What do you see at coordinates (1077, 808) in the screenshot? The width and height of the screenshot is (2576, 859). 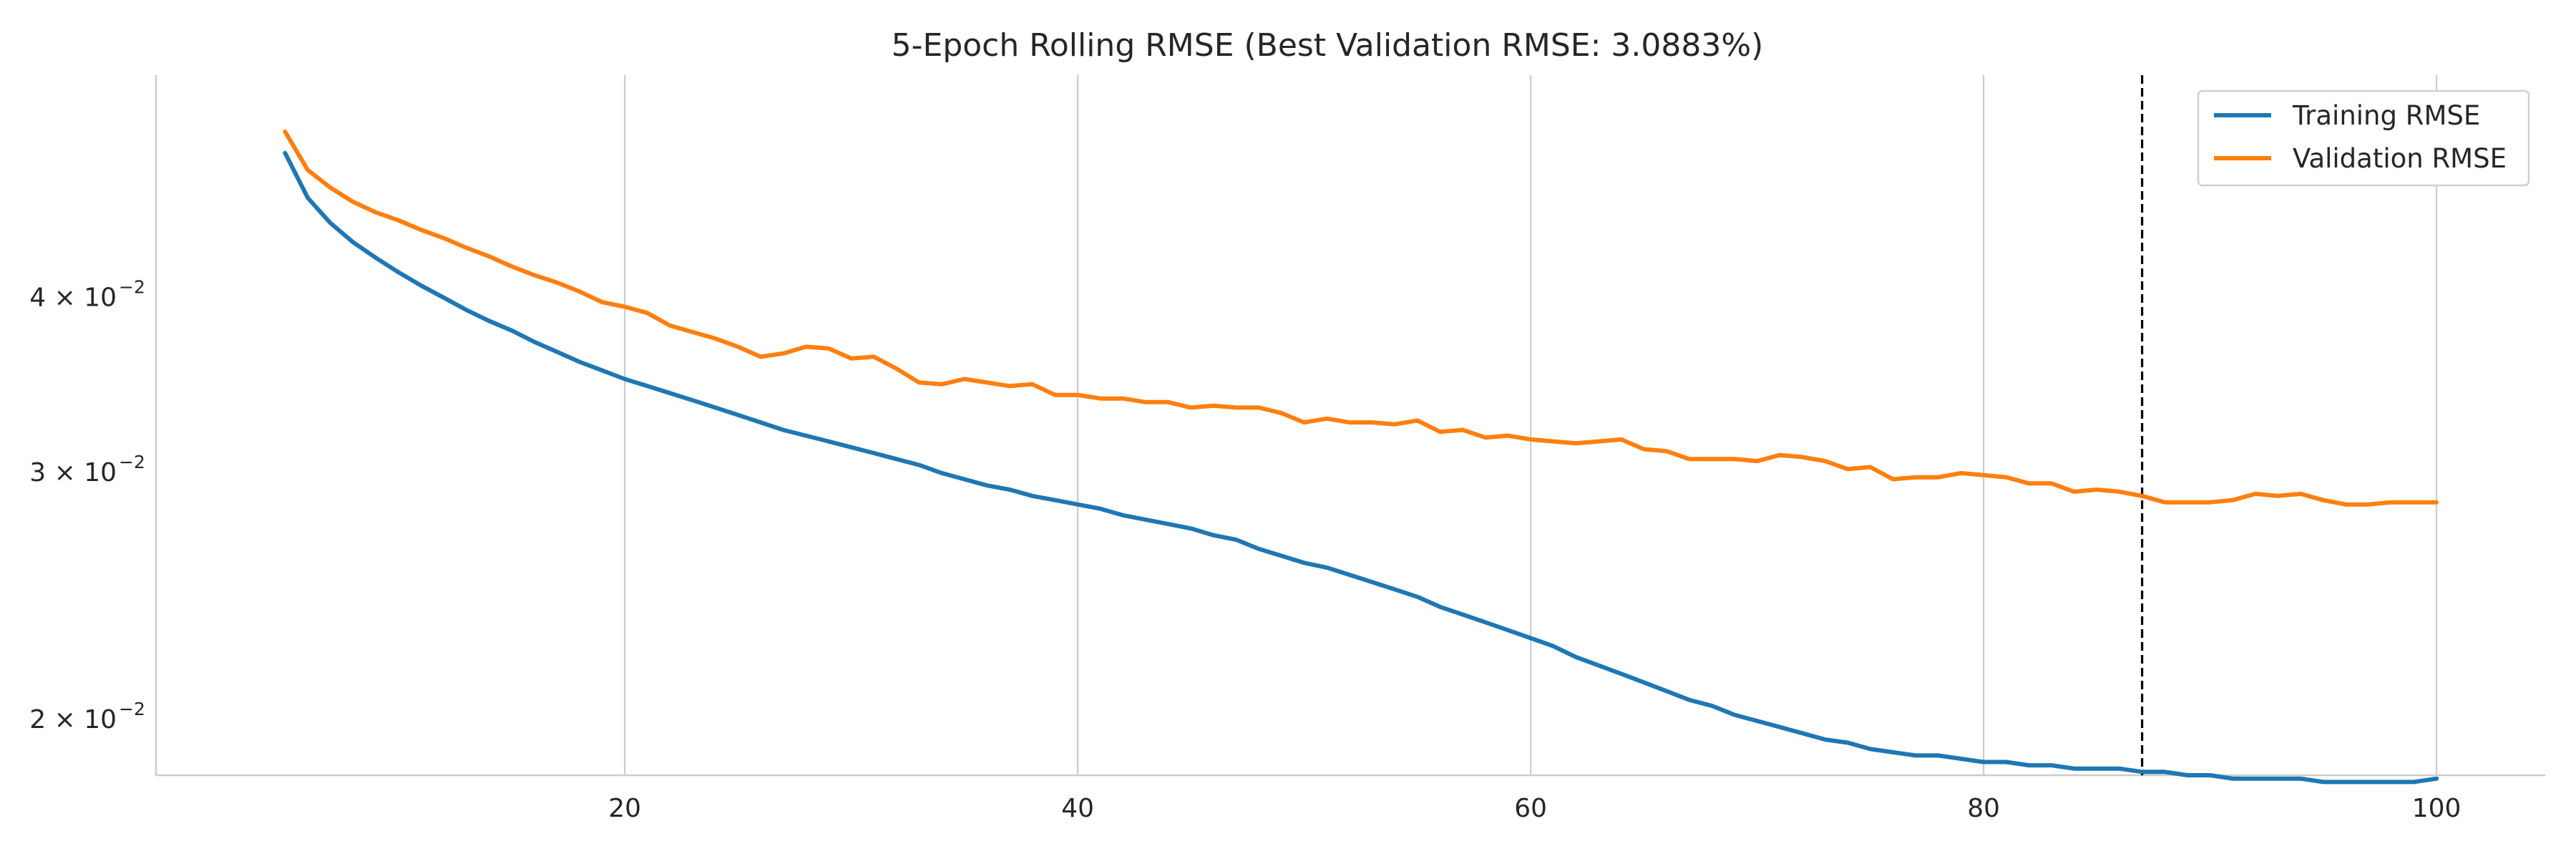 I see `x-tick-label: 40` at bounding box center [1077, 808].